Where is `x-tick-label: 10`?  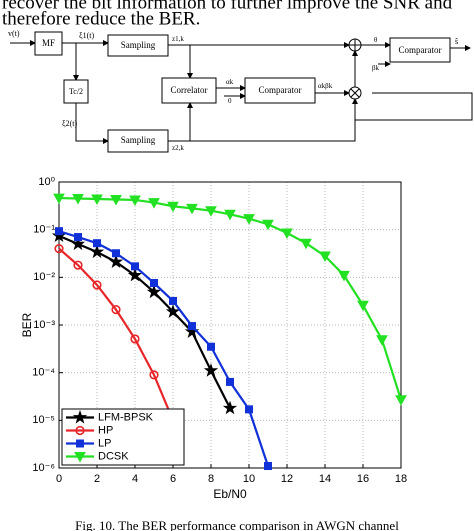
x-tick-label: 10 is located at coordinates (249, 479).